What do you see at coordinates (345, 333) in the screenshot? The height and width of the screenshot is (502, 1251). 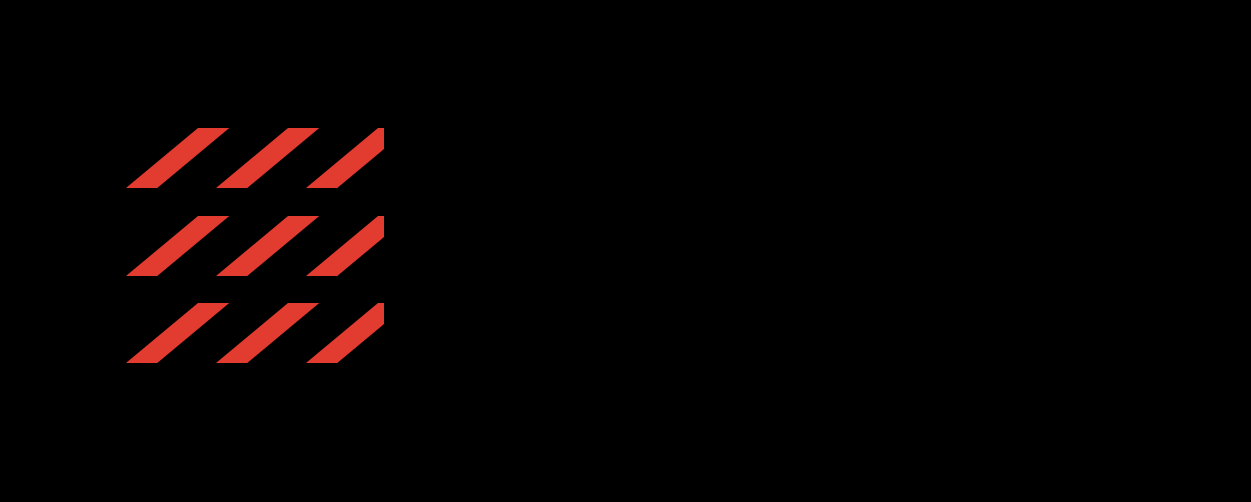 I see `slash-r3-c3-icon` at bounding box center [345, 333].